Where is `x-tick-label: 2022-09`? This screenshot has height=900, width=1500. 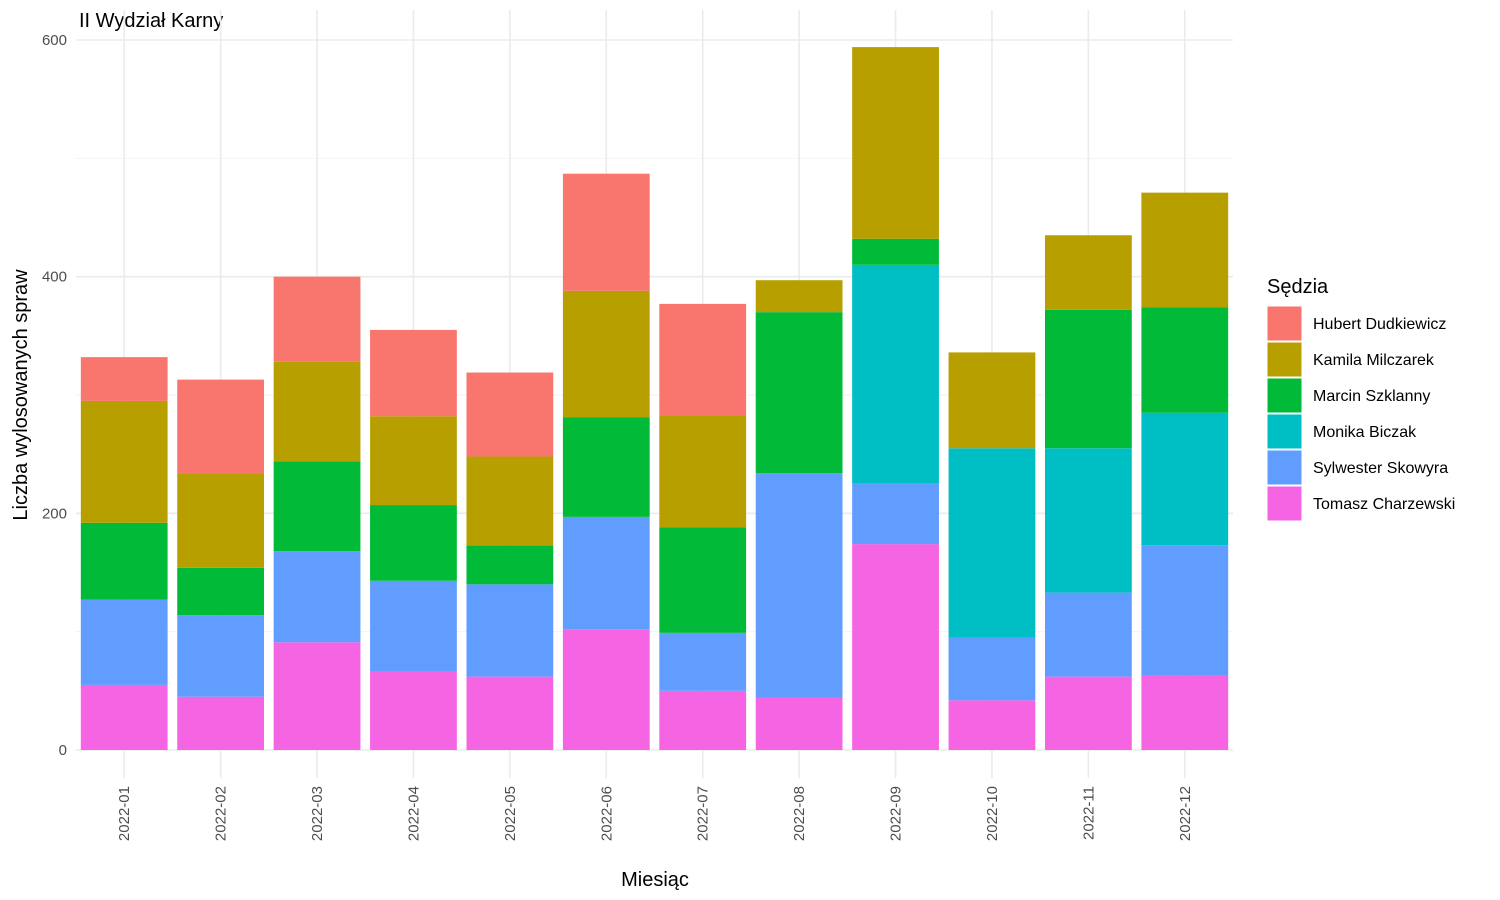 x-tick-label: 2022-09 is located at coordinates (896, 813).